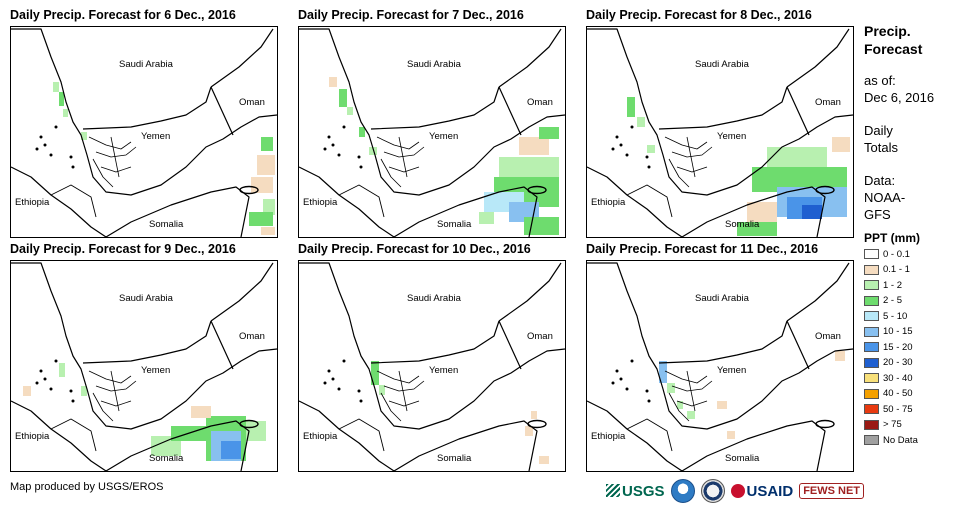  I want to click on legend-label: 1 - 2, so click(893, 285).